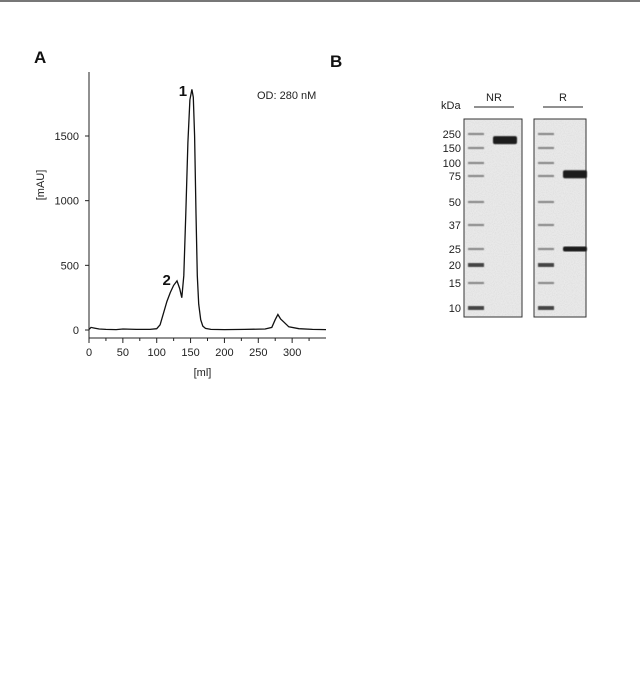 This screenshot has width=640, height=678. Describe the element at coordinates (286, 96) in the screenshot. I see `od-annotation: OD: 280 nM` at that location.